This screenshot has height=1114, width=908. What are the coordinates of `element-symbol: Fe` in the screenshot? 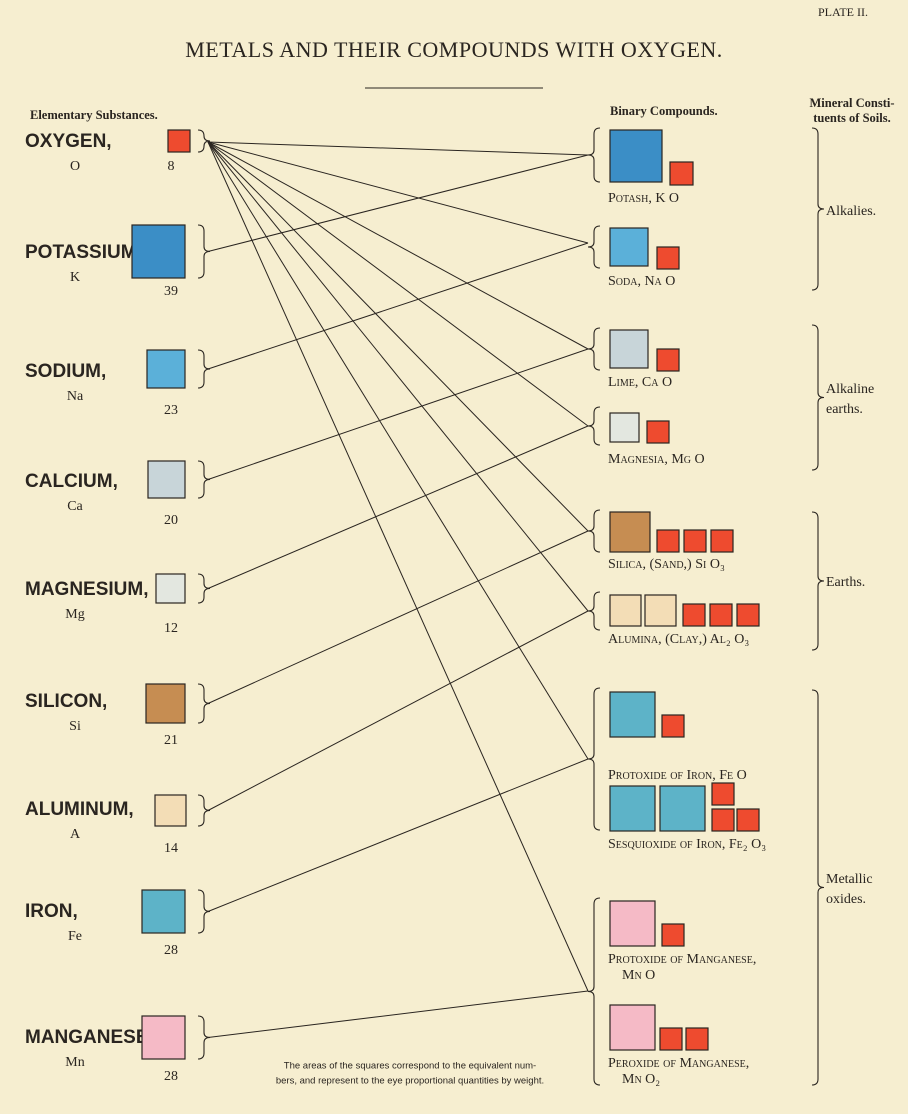 It's located at (75, 936).